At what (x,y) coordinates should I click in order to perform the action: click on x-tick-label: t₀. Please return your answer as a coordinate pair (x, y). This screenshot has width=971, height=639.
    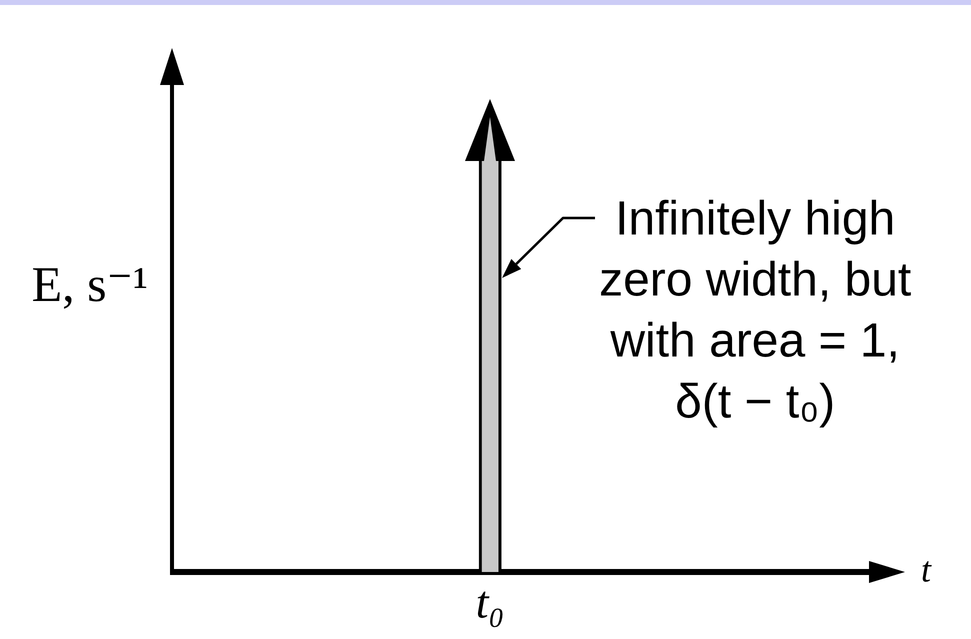
    Looking at the image, I should click on (490, 602).